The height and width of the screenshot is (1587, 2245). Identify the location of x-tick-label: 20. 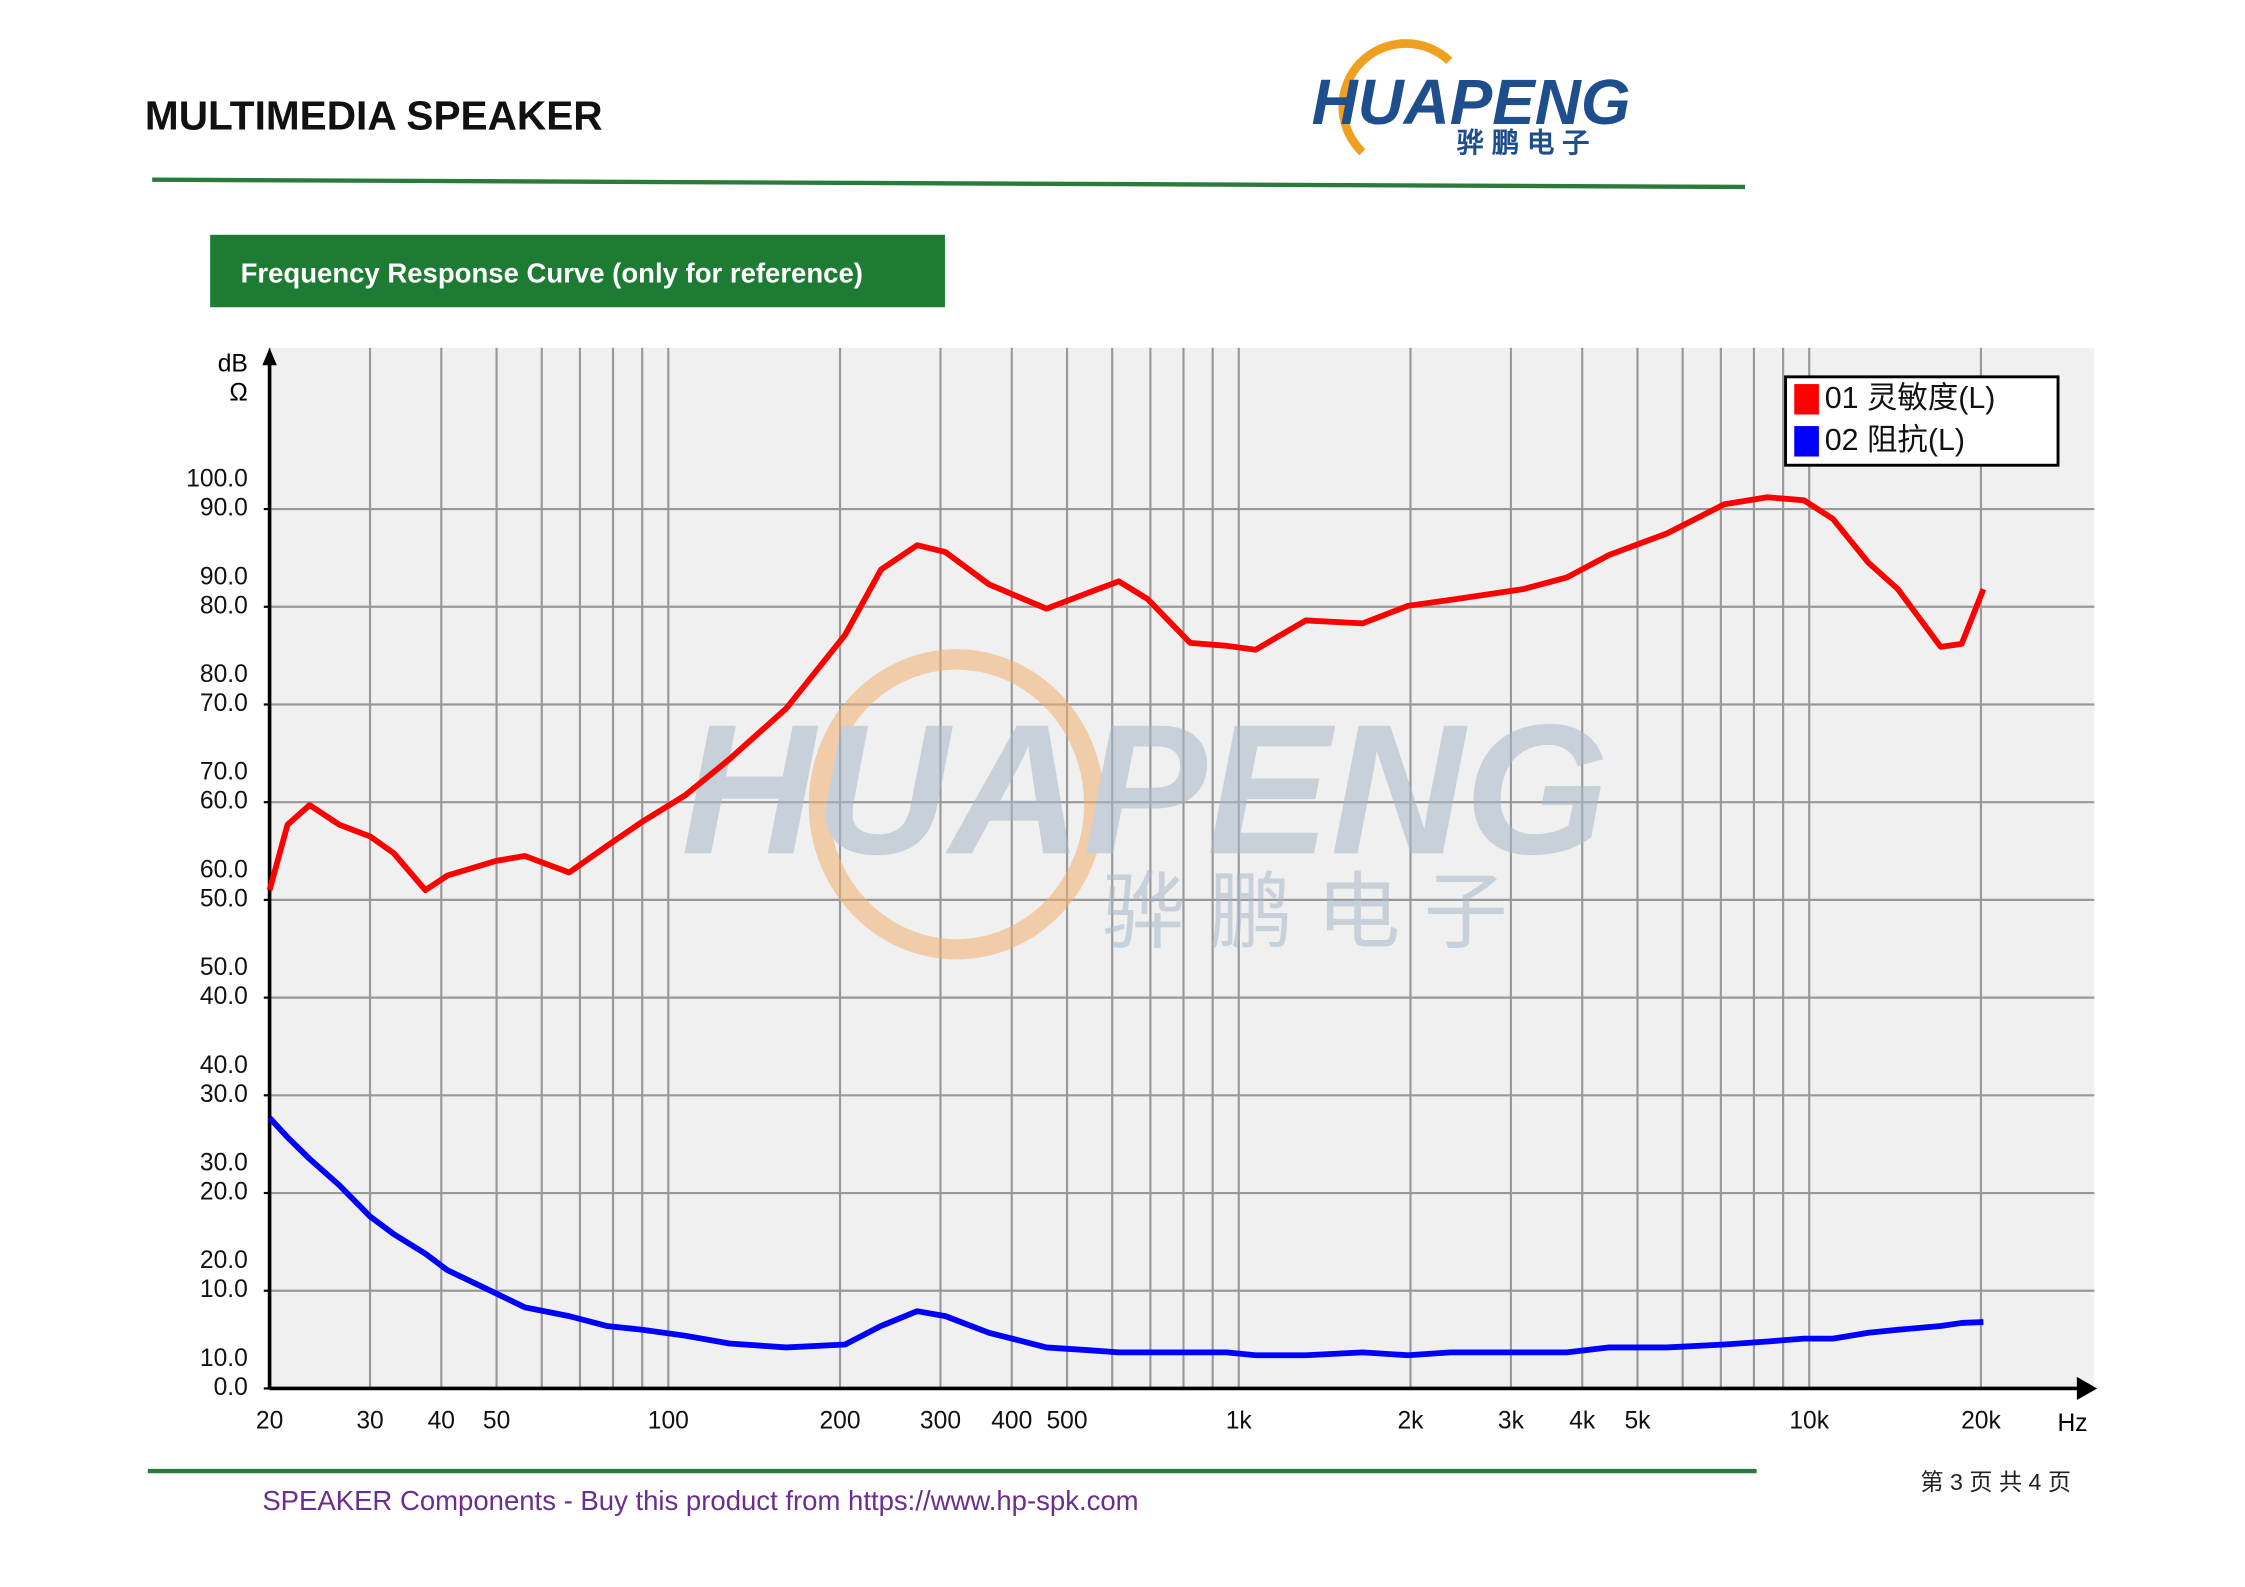
(269, 1420).